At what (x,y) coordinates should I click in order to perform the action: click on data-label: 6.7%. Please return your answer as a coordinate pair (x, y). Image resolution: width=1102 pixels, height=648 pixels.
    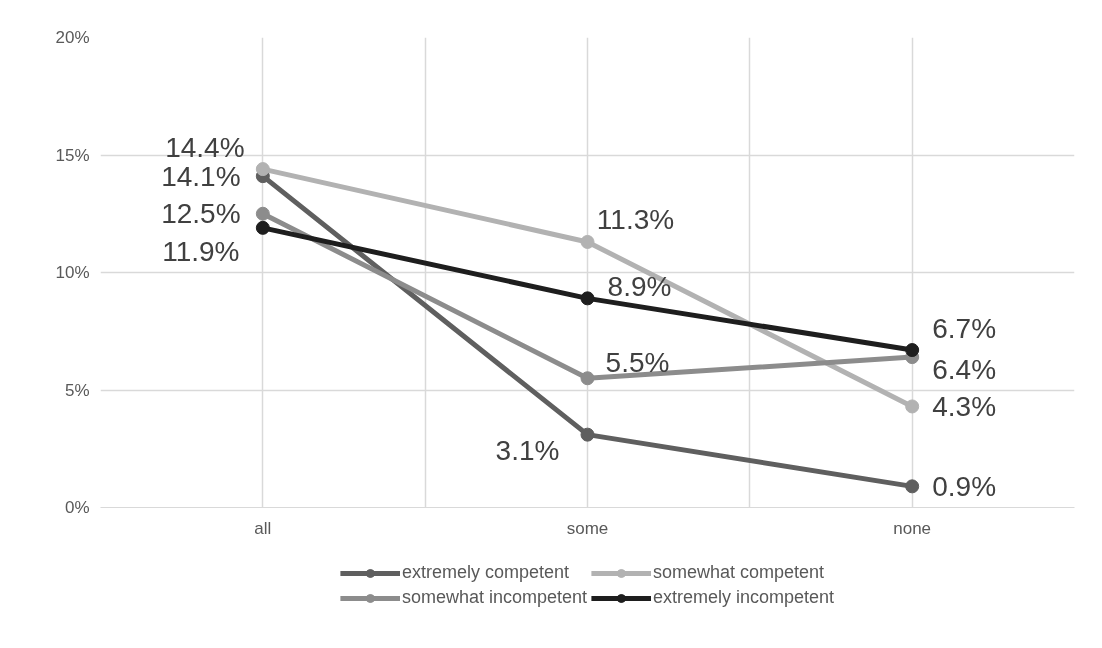
    Looking at the image, I should click on (964, 328).